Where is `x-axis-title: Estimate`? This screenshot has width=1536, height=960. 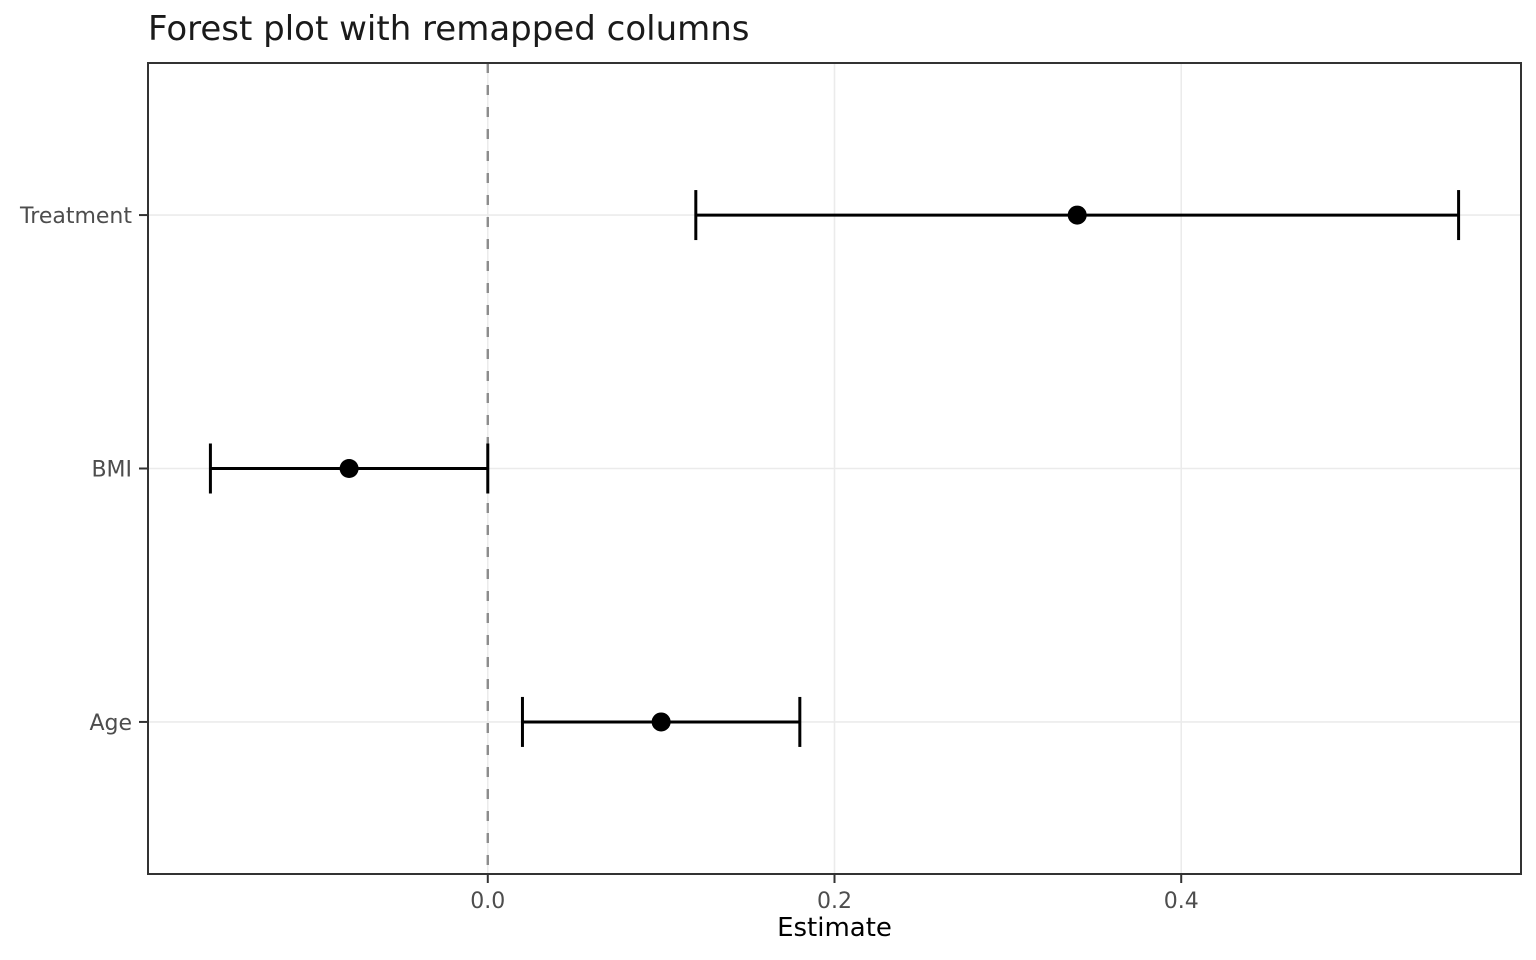 x-axis-title: Estimate is located at coordinates (834, 928).